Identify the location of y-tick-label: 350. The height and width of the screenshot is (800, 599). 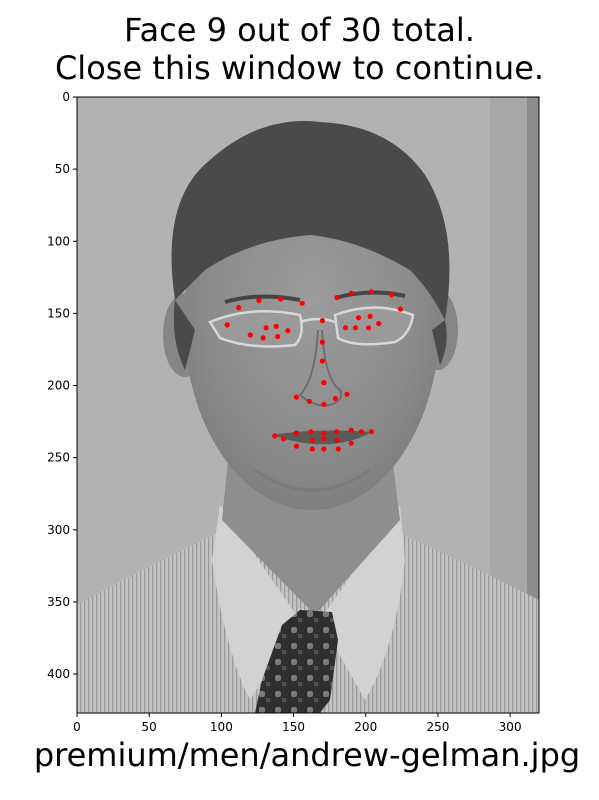
(58, 602).